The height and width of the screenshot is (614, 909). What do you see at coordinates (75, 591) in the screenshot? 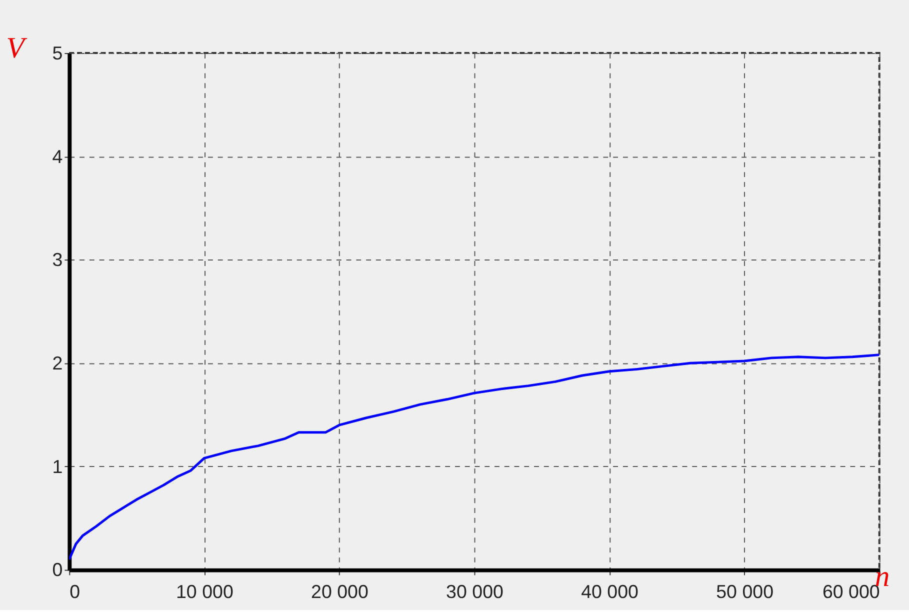
I see `x-tick-label: 0` at bounding box center [75, 591].